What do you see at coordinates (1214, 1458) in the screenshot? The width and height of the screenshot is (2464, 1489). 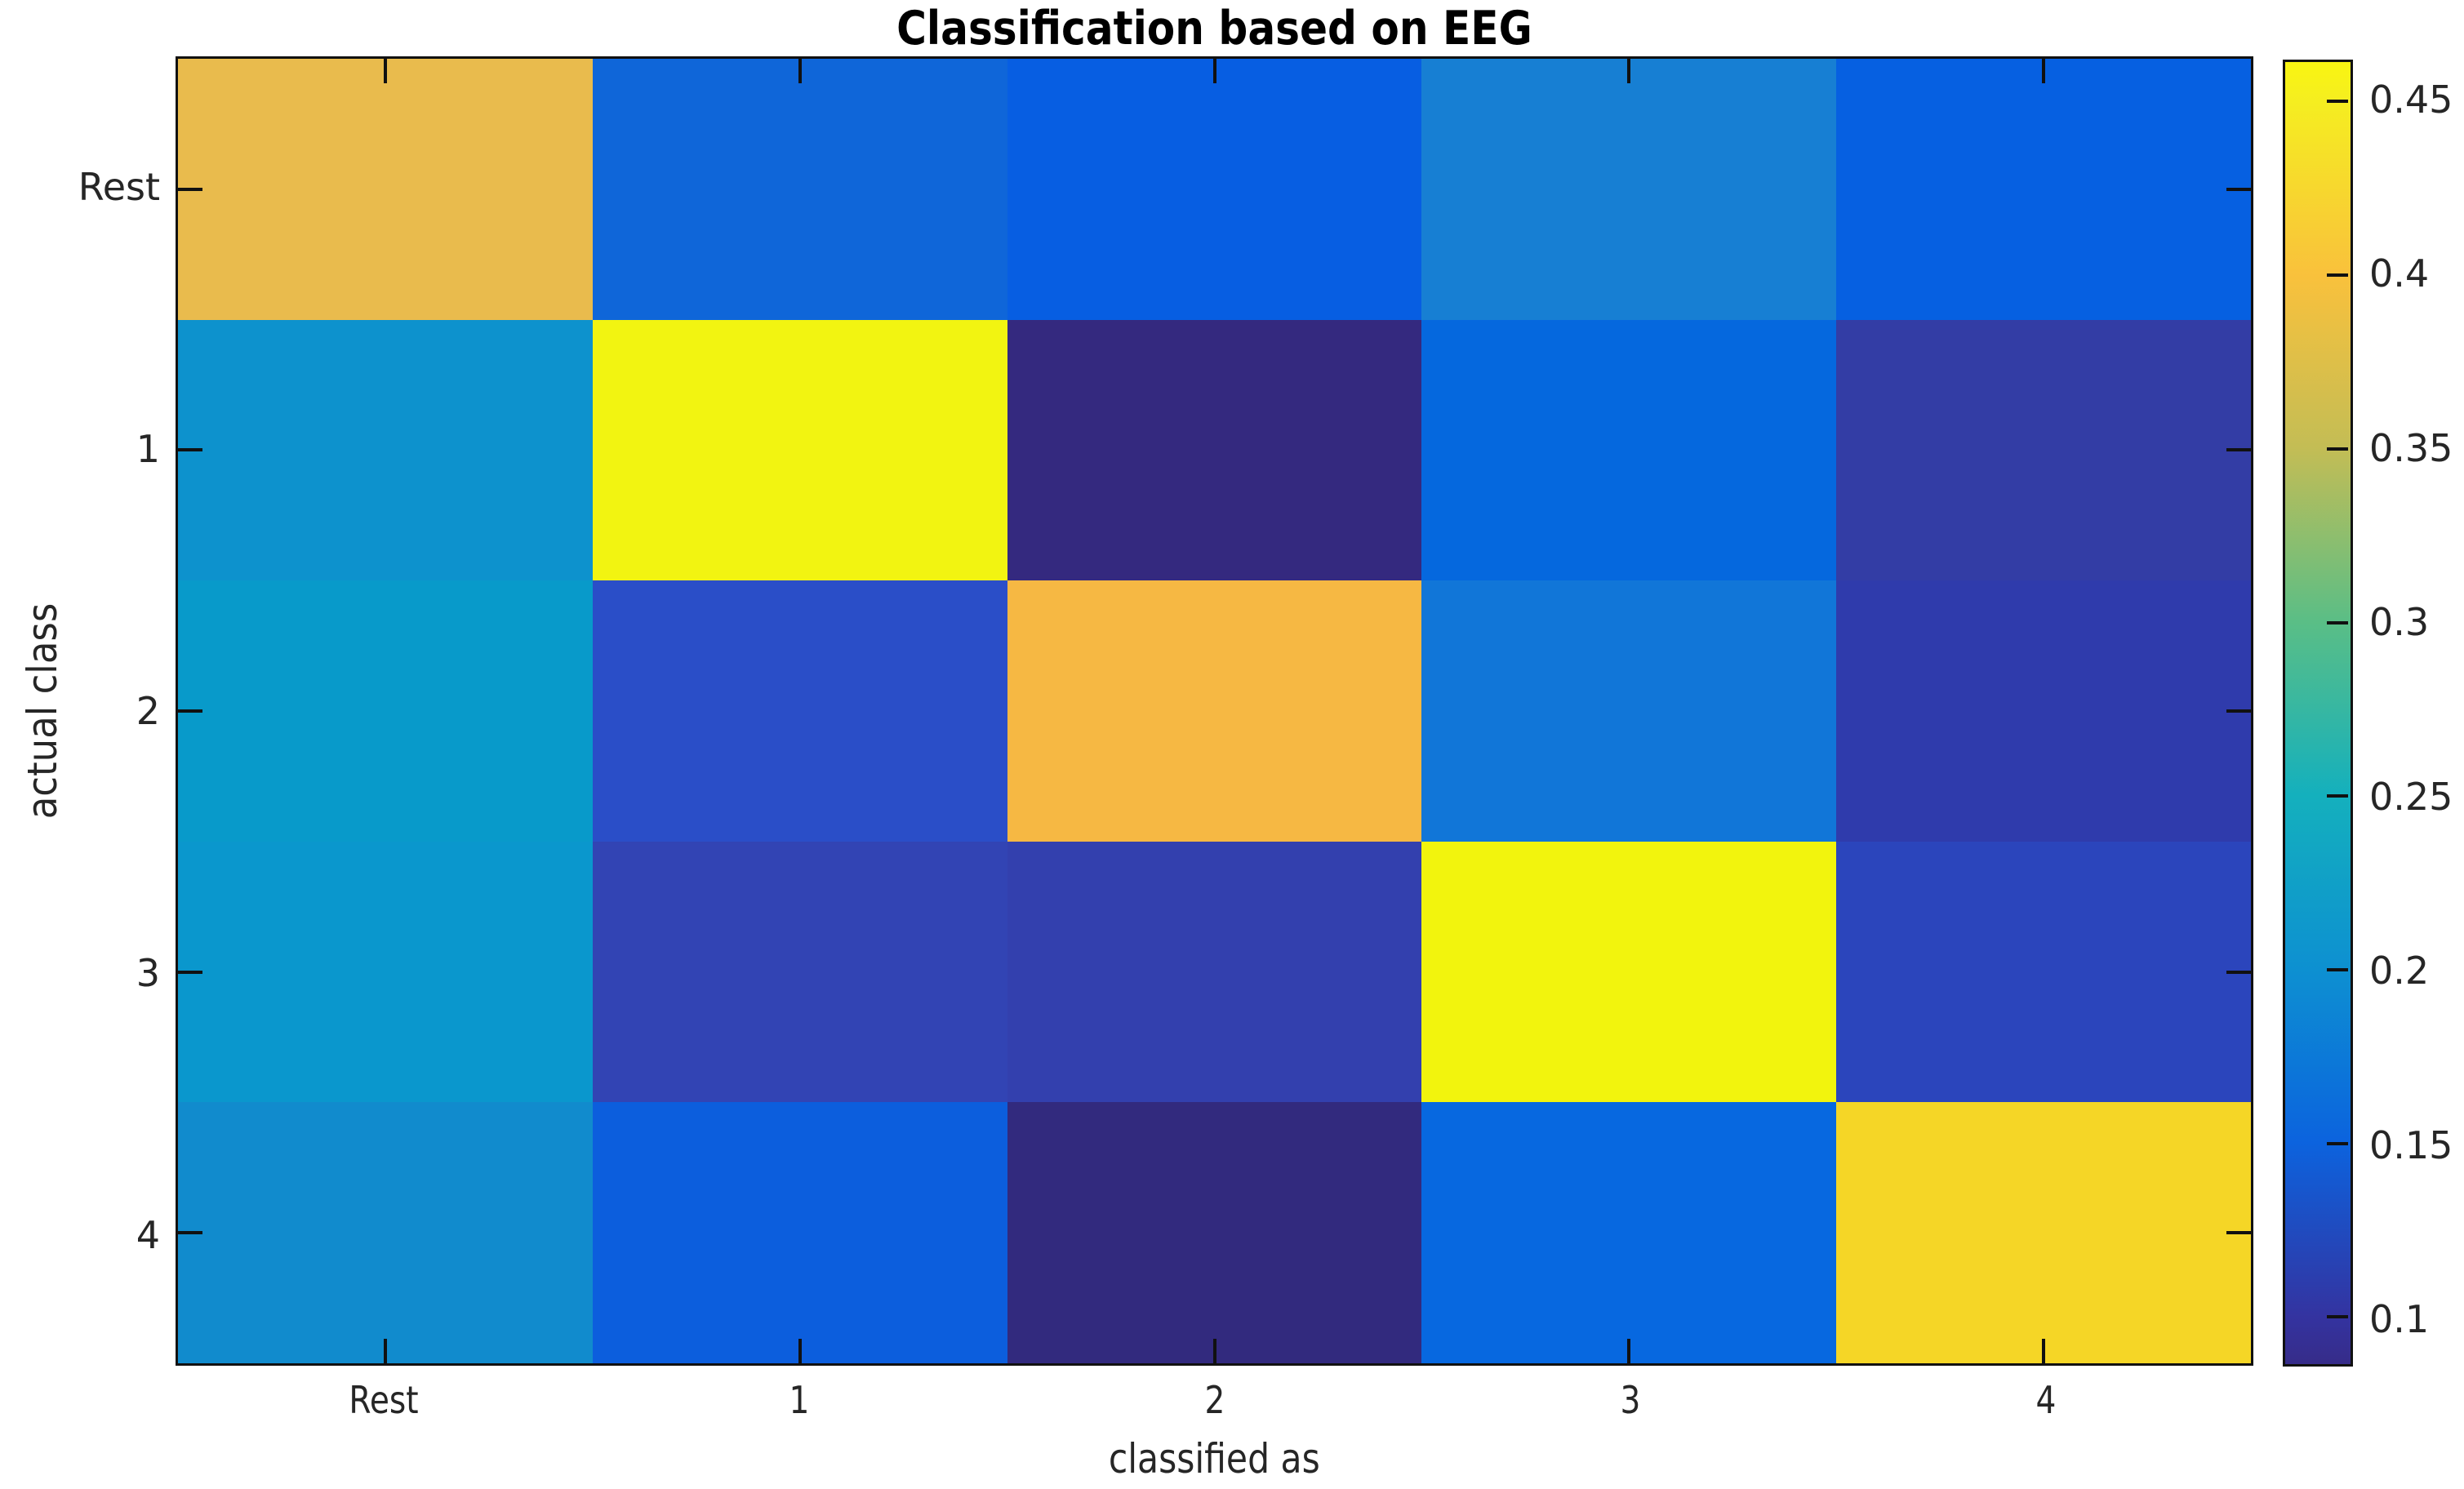 I see `x-axis-label: classified as` at bounding box center [1214, 1458].